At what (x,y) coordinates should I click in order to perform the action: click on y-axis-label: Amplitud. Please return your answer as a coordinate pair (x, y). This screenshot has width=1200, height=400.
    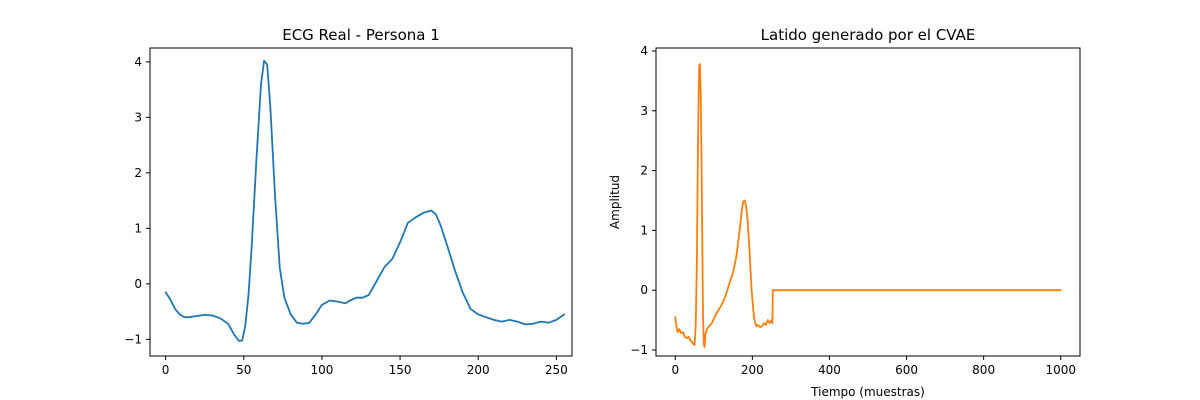
    Looking at the image, I should click on (615, 202).